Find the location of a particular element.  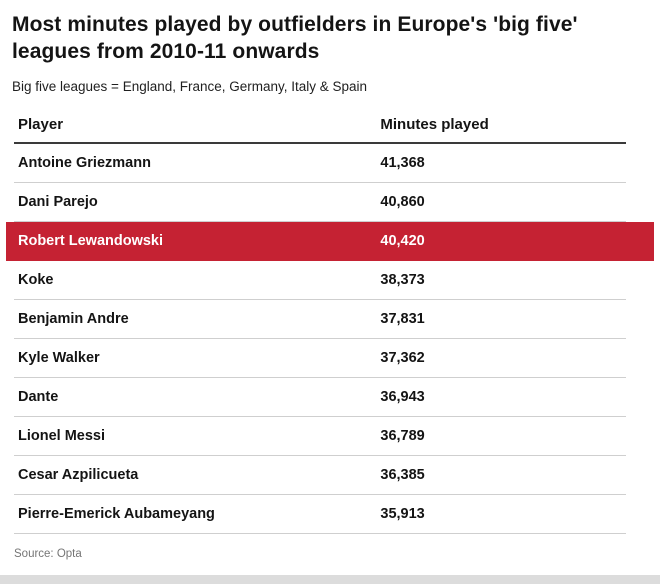

bottom-bar is located at coordinates (330, 579).